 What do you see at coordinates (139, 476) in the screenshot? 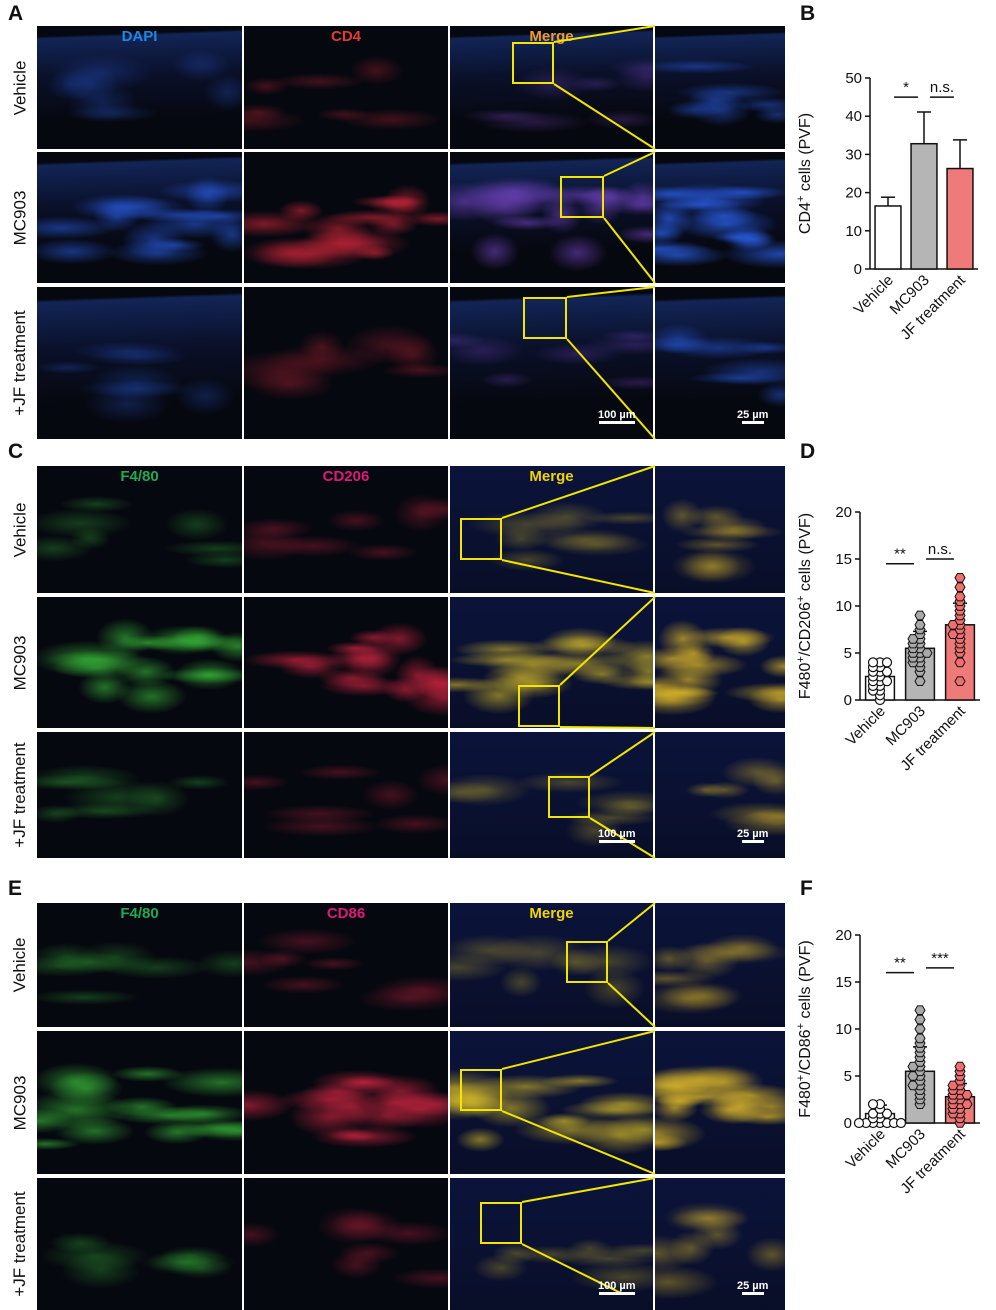
I see `channel-label-c-0: F4/80` at bounding box center [139, 476].